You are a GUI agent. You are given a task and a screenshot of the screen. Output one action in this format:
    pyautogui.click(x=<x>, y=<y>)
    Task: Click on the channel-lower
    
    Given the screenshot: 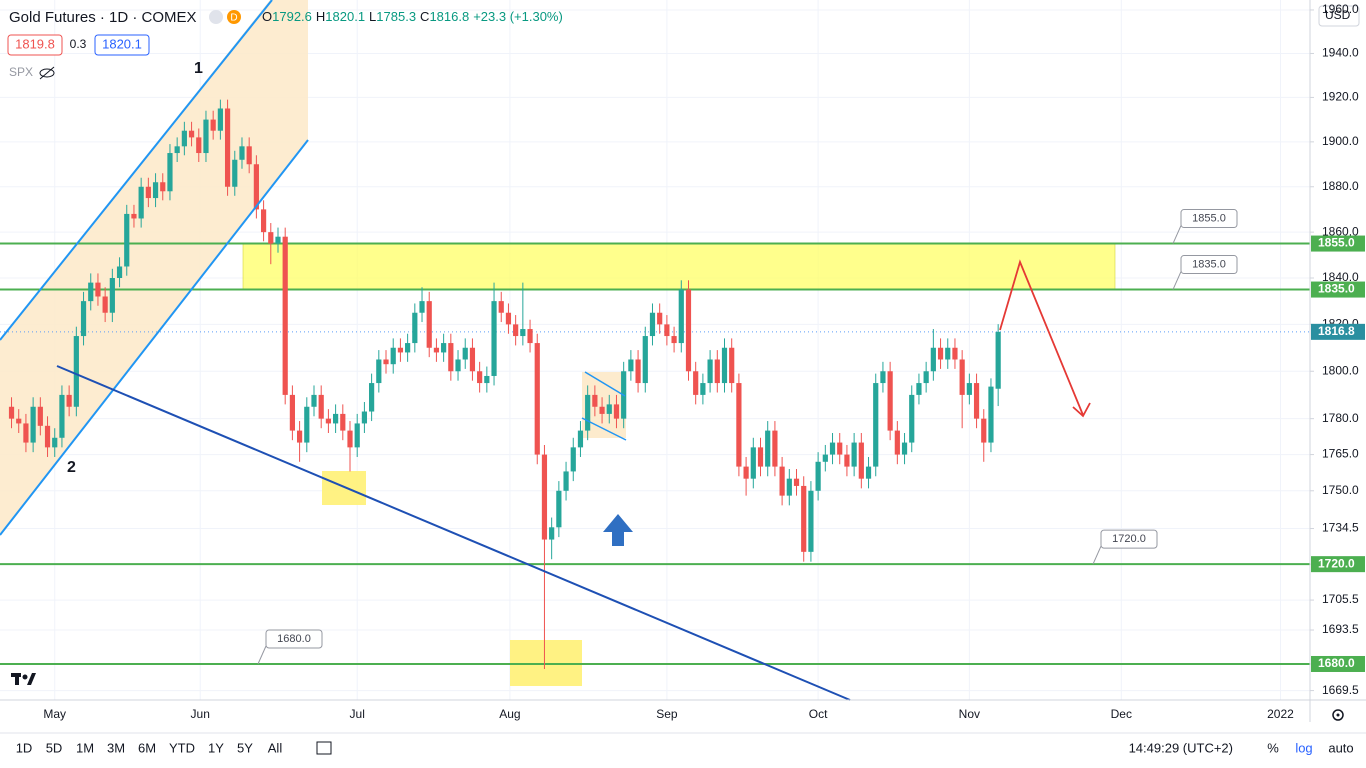 What is the action you would take?
    pyautogui.click(x=154, y=337)
    